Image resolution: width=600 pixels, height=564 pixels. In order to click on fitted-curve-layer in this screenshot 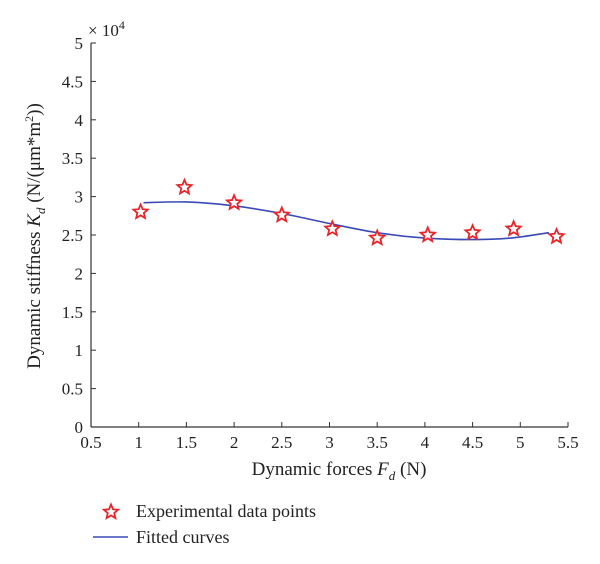, I will do `click(346, 221)`.